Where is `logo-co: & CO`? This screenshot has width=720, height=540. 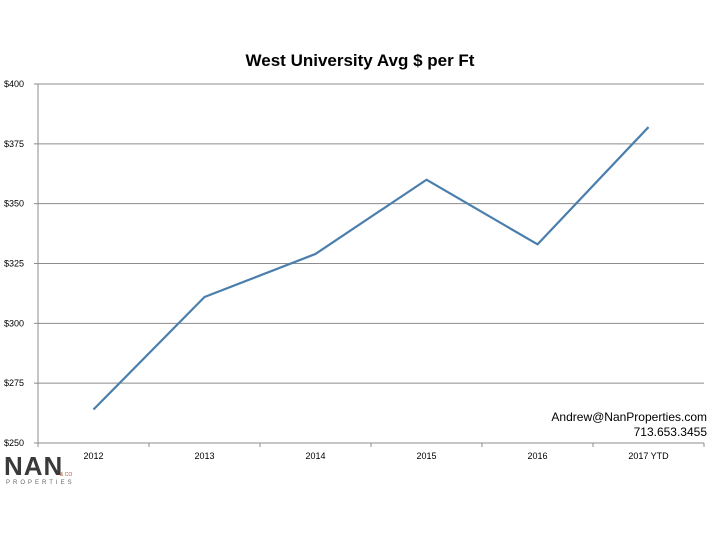 logo-co: & CO is located at coordinates (66, 475).